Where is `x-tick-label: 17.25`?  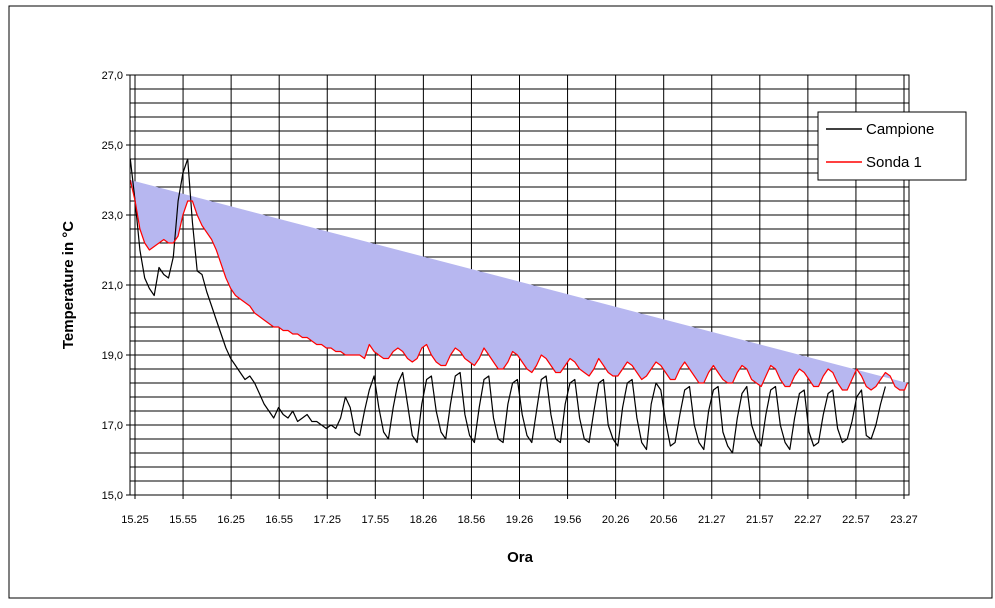
x-tick-label: 17.25 is located at coordinates (327, 520).